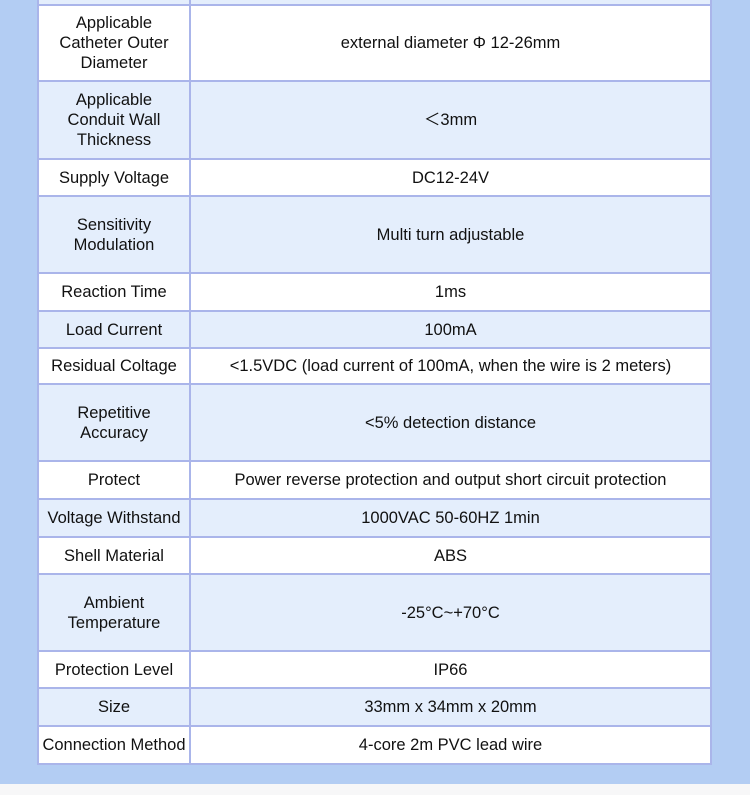 The height and width of the screenshot is (795, 750). What do you see at coordinates (114, 177) in the screenshot?
I see `spec-label: Supply Voltage` at bounding box center [114, 177].